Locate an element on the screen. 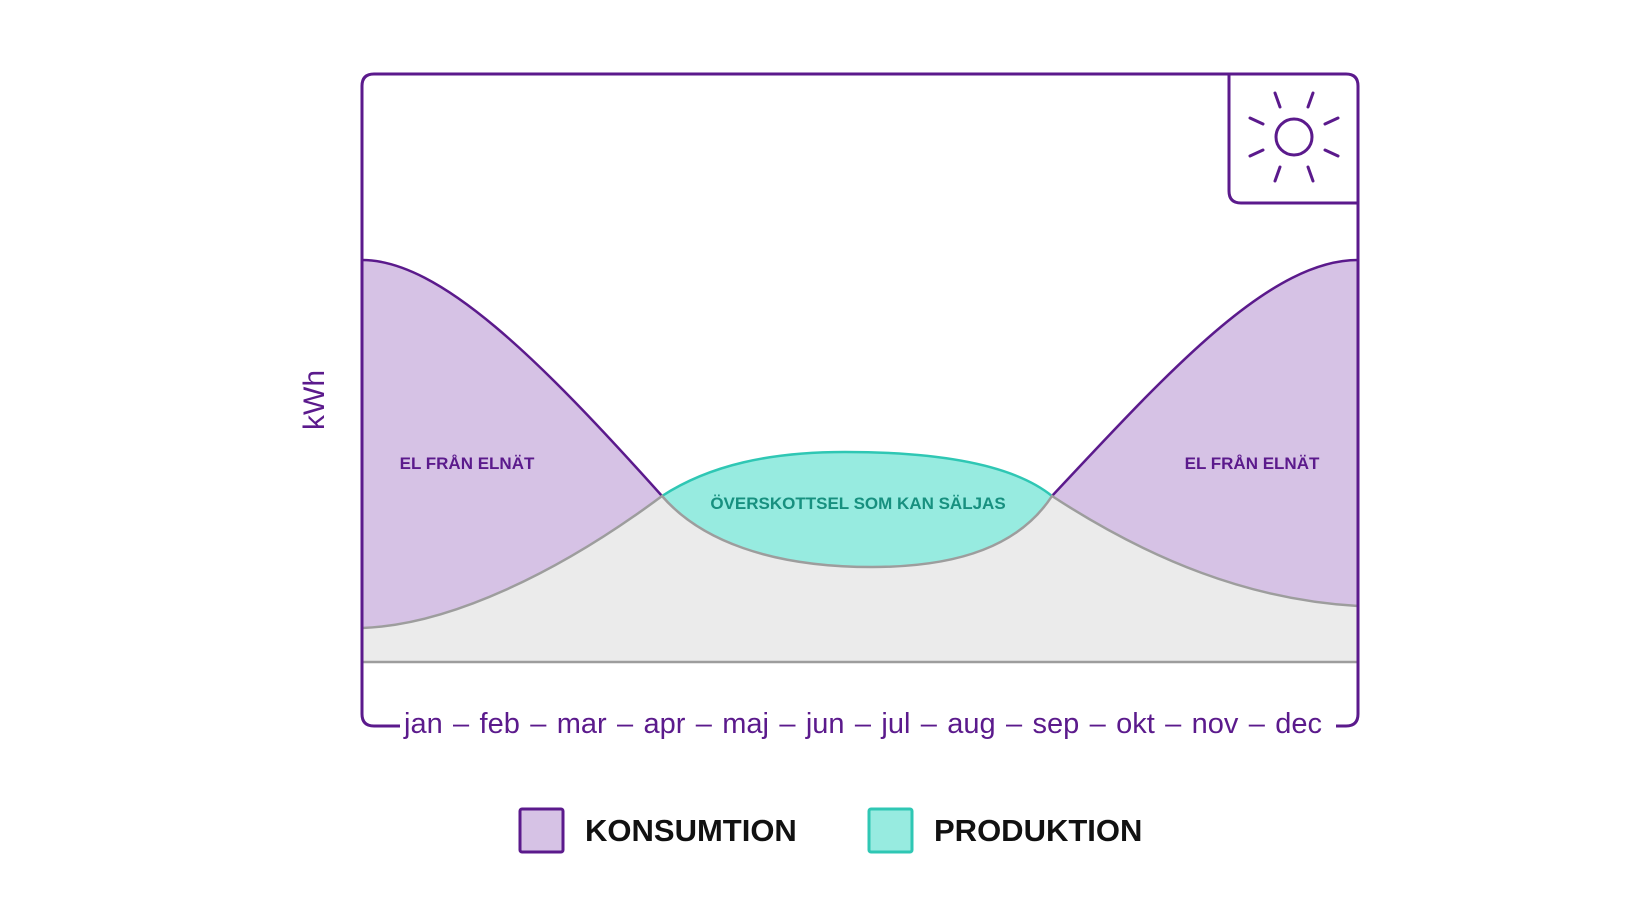 This screenshot has width=1640, height=922. production-base-curve is located at coordinates (860, 562).